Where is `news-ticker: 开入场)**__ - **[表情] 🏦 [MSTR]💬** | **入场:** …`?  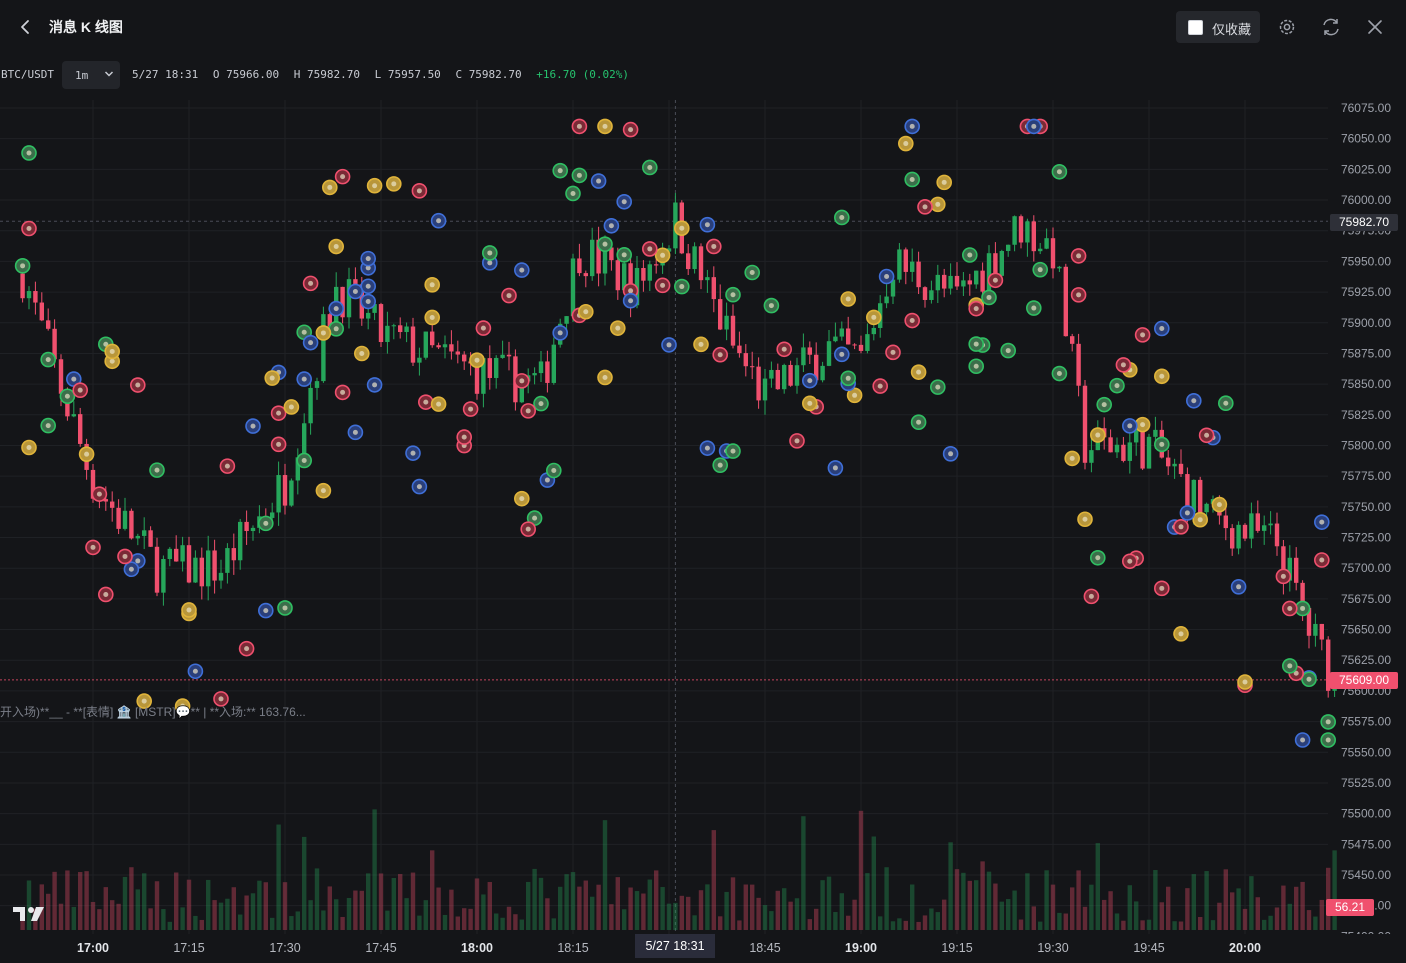
news-ticker: 开入场)**__ - **[表情] 🏦 [MSTR]💬** | **入场:** … is located at coordinates (153, 712).